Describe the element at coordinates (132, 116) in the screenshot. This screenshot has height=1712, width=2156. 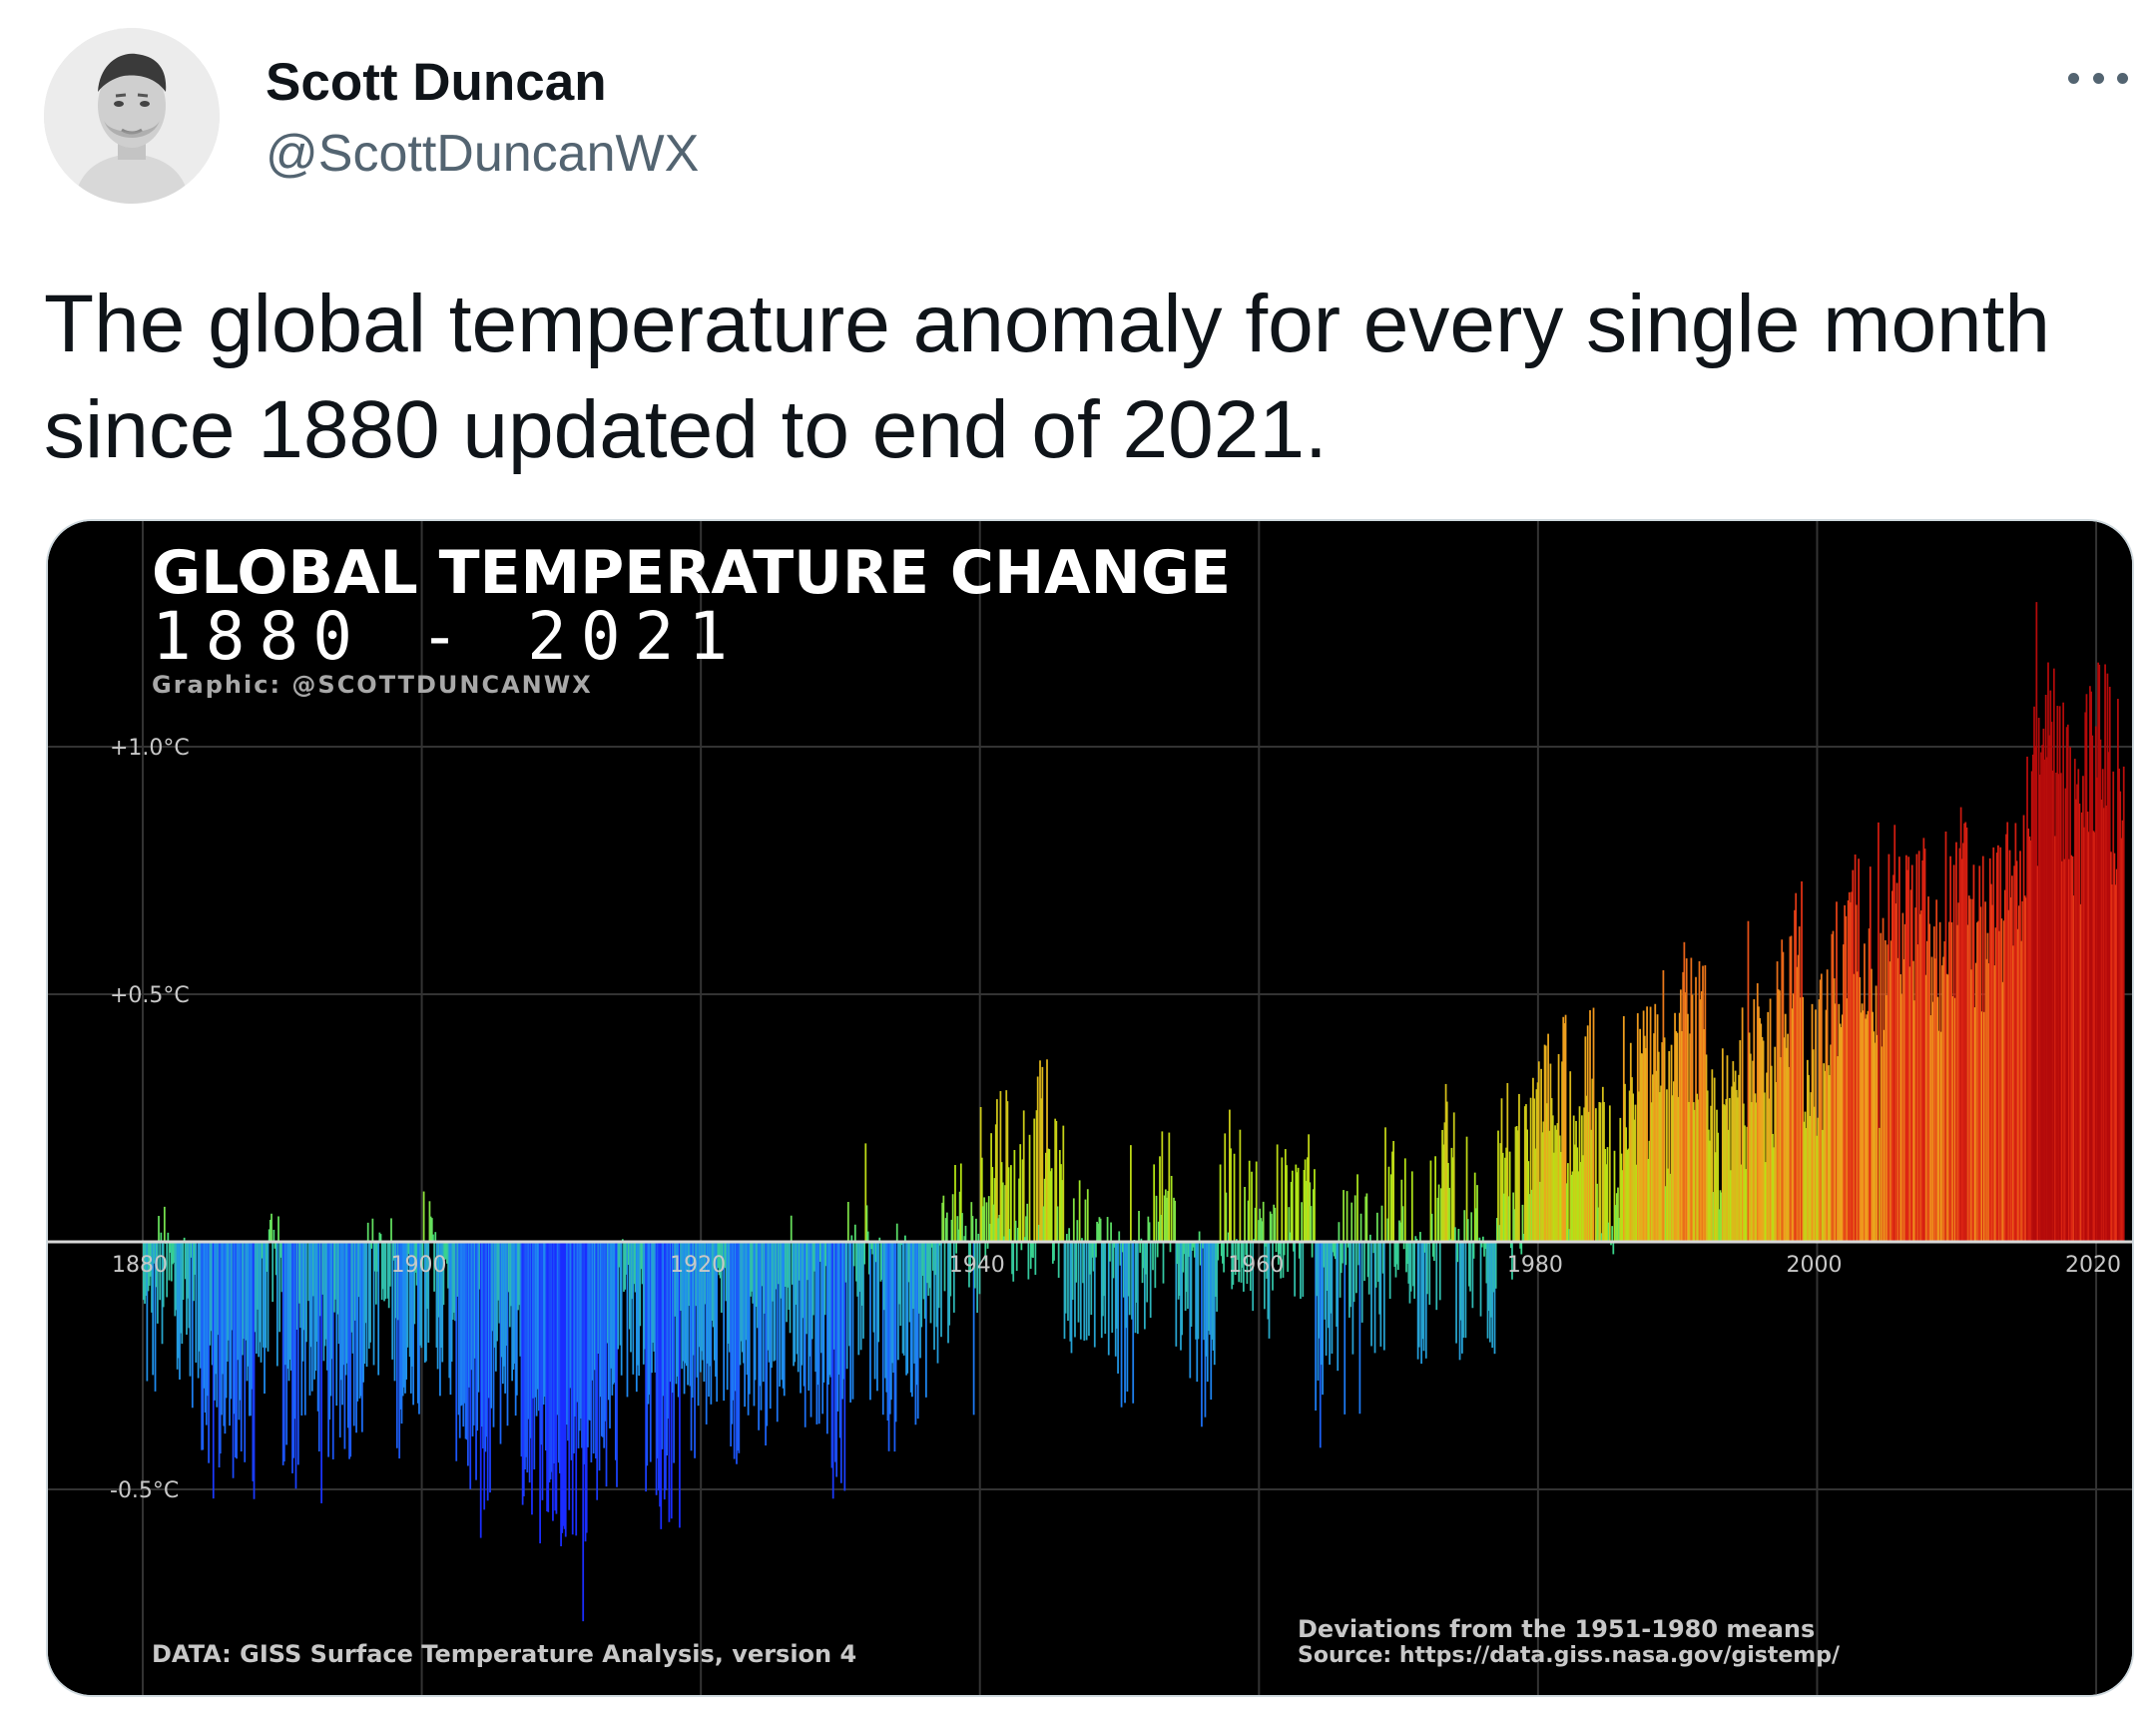
I see `avatar` at that location.